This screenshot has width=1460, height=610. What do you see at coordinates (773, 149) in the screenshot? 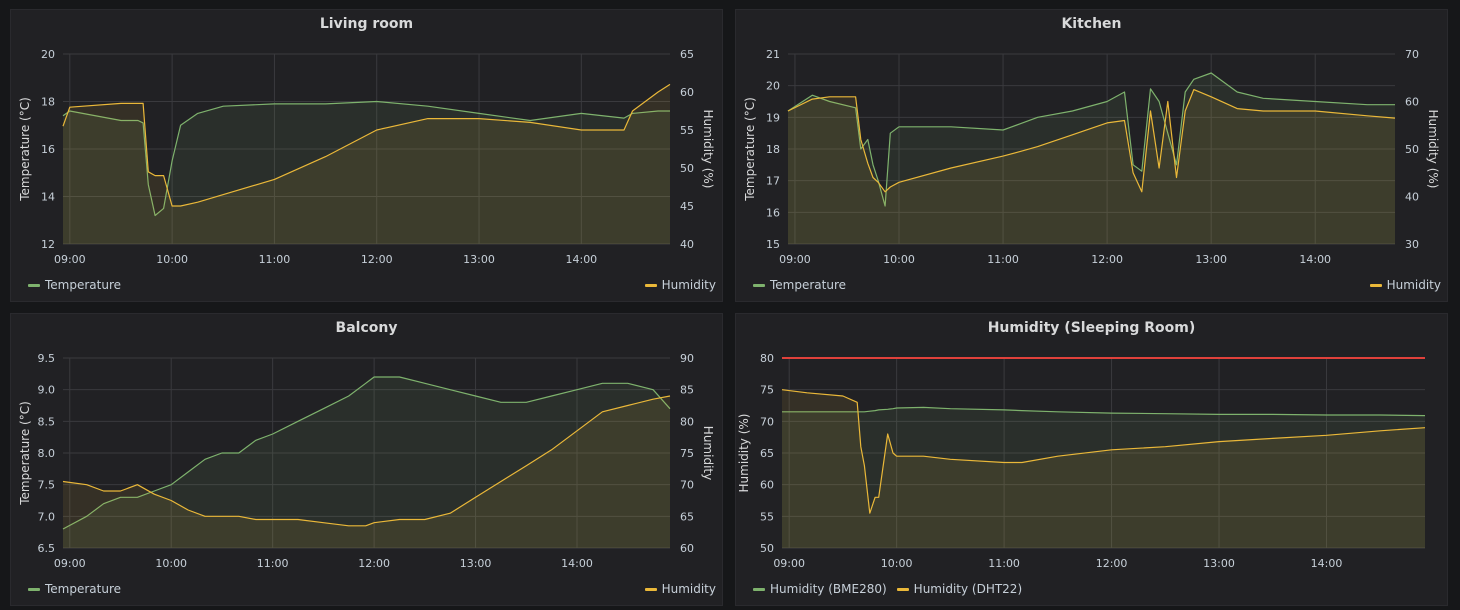
I see `y-tick-label: 18` at bounding box center [773, 149].